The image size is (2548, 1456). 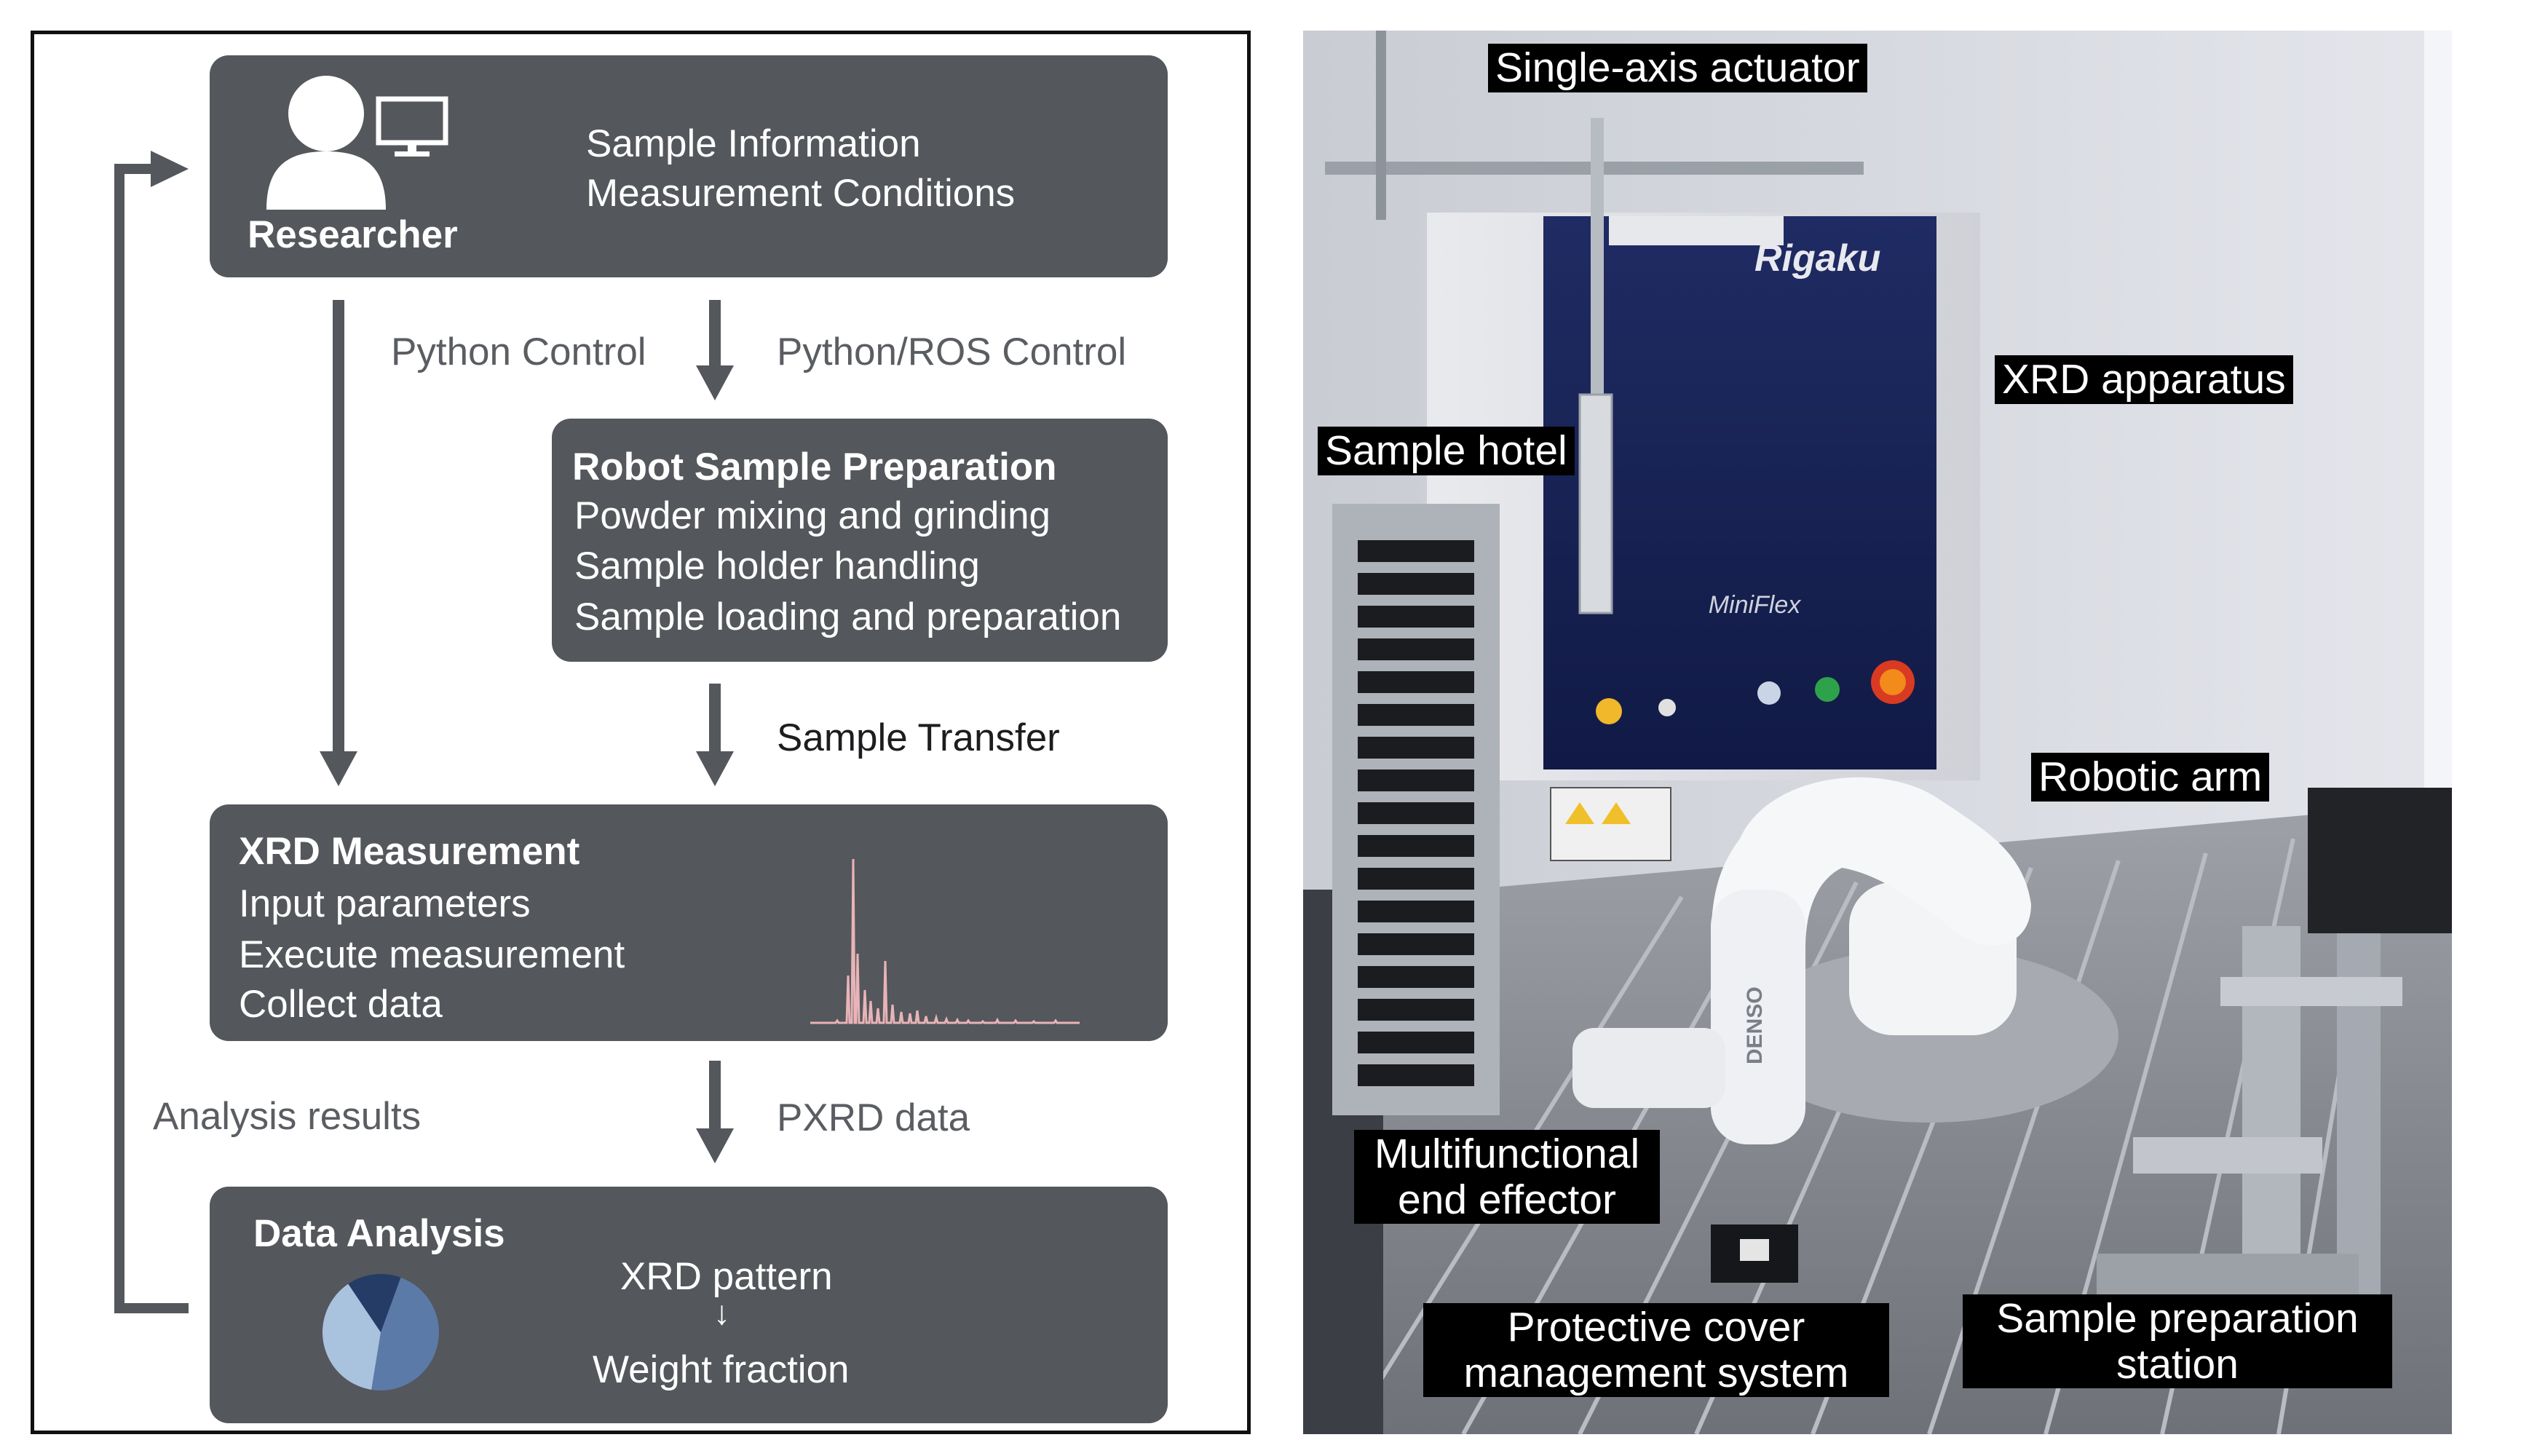 What do you see at coordinates (385, 903) in the screenshot?
I see `xrd-measurement-item: Input parameters` at bounding box center [385, 903].